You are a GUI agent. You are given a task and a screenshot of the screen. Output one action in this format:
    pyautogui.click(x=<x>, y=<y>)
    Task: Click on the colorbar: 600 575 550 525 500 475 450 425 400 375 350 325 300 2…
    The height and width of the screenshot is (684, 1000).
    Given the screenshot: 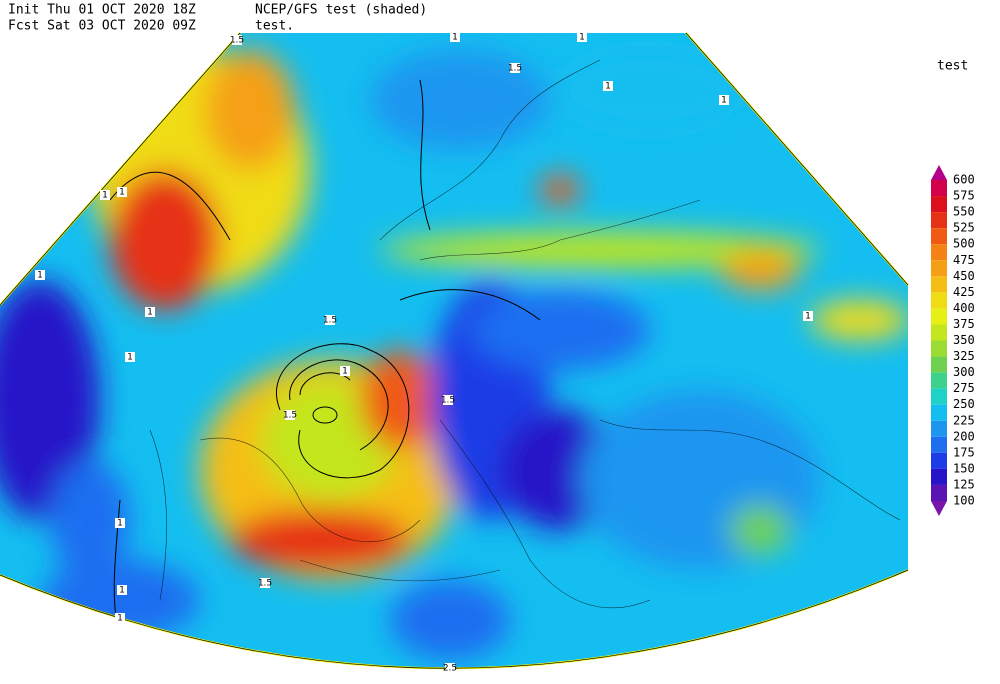 What is the action you would take?
    pyautogui.click(x=953, y=340)
    